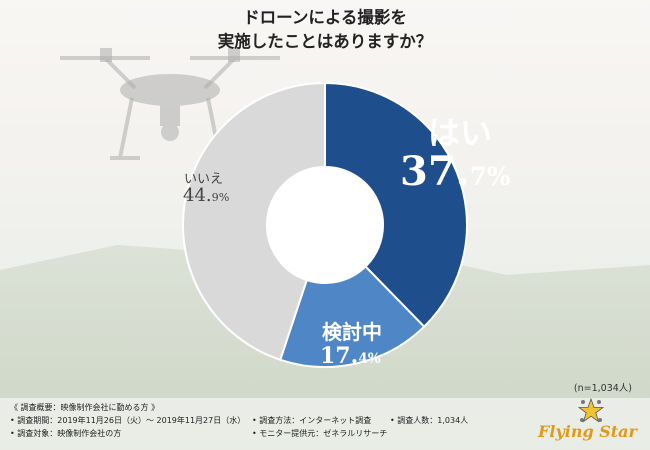 This screenshot has height=450, width=650. I want to click on yes-label: はい, so click(460, 133).